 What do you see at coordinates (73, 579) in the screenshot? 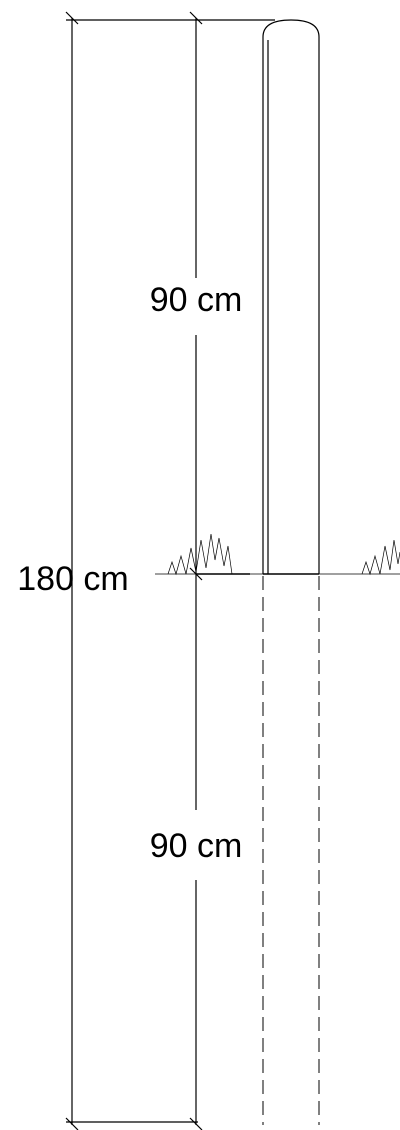
I see `total-dimension-label: 180 cm` at bounding box center [73, 579].